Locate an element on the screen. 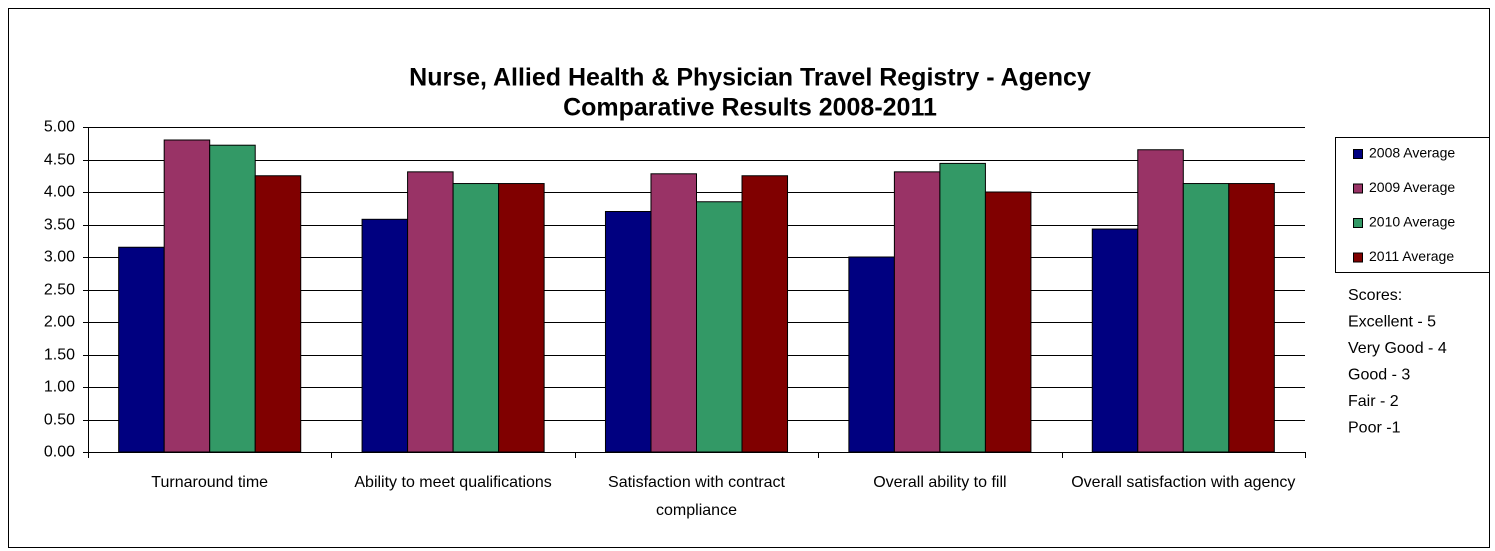 The image size is (1495, 551). legend-label: 2009 Average is located at coordinates (1412, 187).